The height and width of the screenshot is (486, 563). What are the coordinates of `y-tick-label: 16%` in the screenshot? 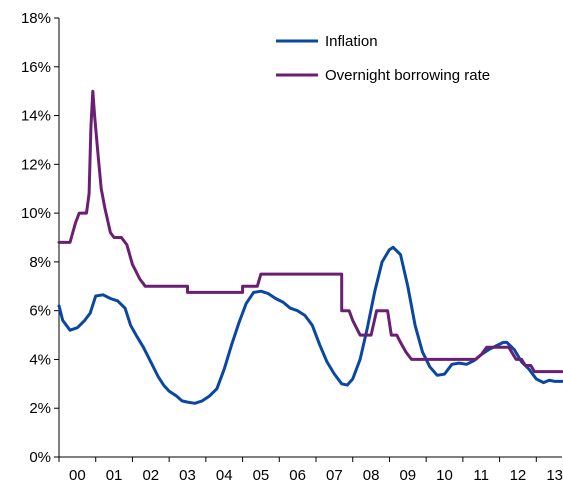 It's located at (36, 67).